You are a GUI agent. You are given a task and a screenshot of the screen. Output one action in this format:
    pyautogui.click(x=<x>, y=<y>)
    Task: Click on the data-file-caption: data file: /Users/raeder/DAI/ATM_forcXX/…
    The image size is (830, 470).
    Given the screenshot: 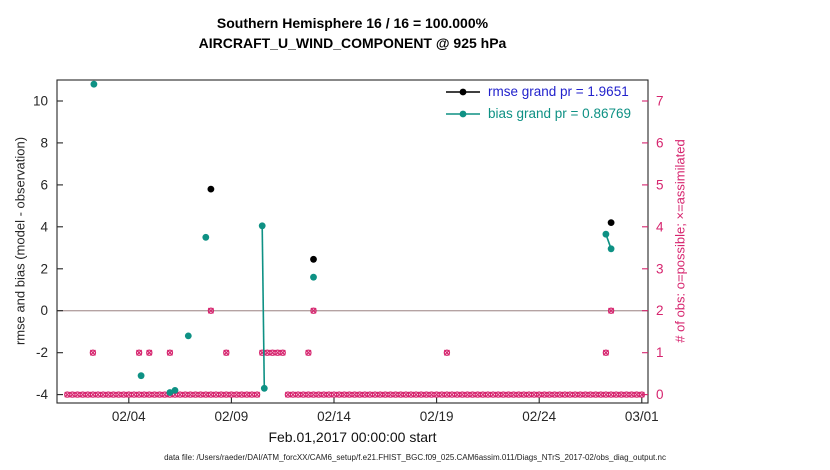 What is the action you would take?
    pyautogui.click(x=415, y=457)
    